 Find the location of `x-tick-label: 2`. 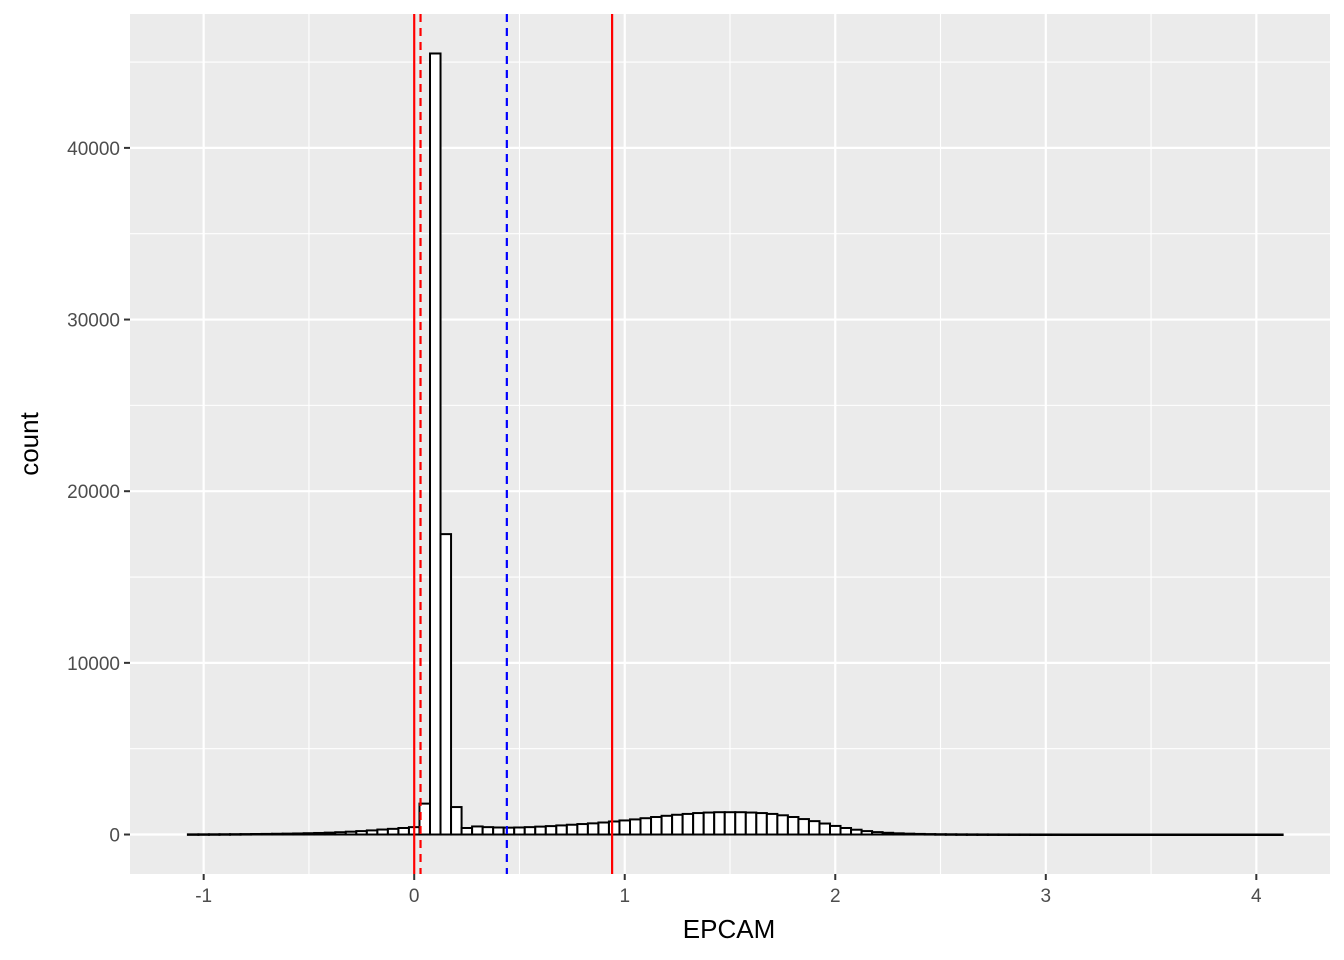

x-tick-label: 2 is located at coordinates (835, 896).